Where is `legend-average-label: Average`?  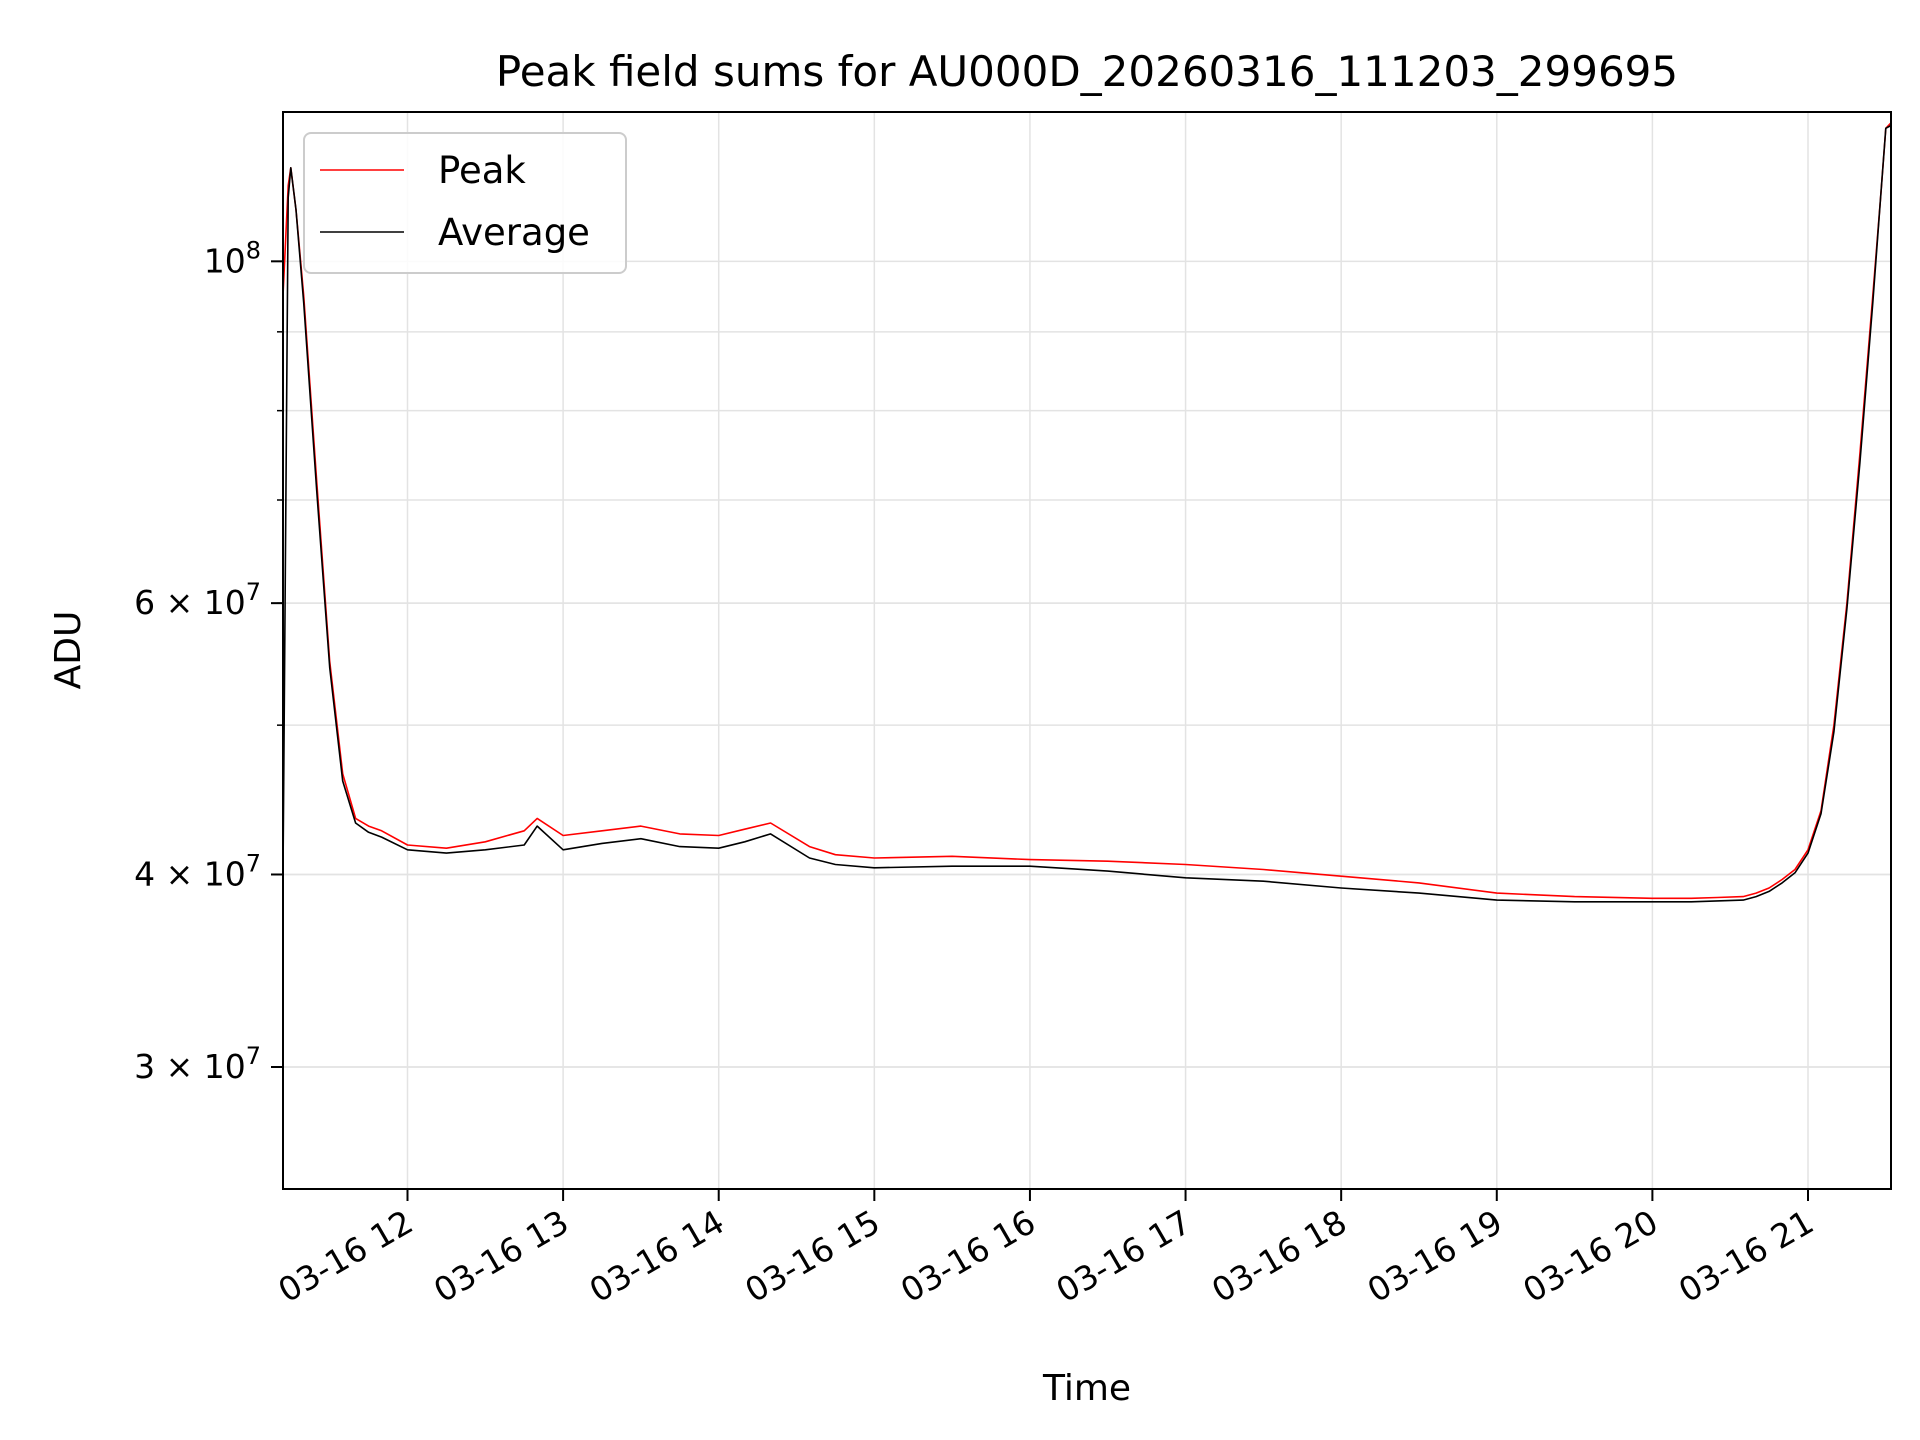 legend-average-label: Average is located at coordinates (514, 232).